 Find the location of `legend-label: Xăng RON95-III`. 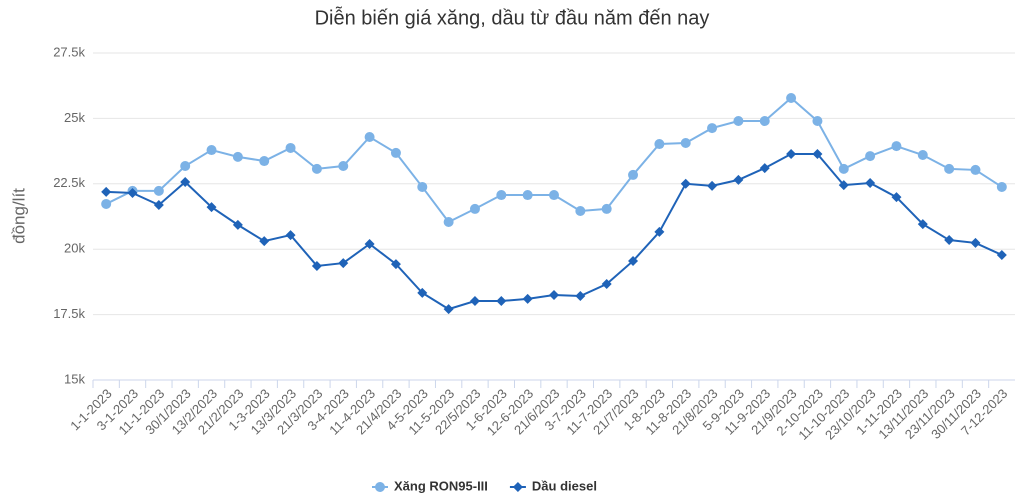

legend-label: Xăng RON95-III is located at coordinates (441, 485).